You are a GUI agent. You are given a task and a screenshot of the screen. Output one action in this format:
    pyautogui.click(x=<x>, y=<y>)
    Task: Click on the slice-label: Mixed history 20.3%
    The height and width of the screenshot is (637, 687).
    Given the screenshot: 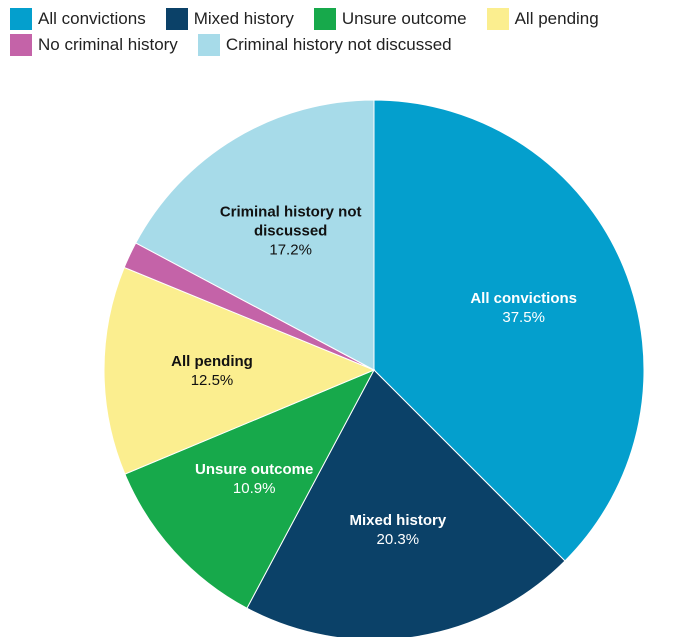 What is the action you would take?
    pyautogui.click(x=398, y=530)
    